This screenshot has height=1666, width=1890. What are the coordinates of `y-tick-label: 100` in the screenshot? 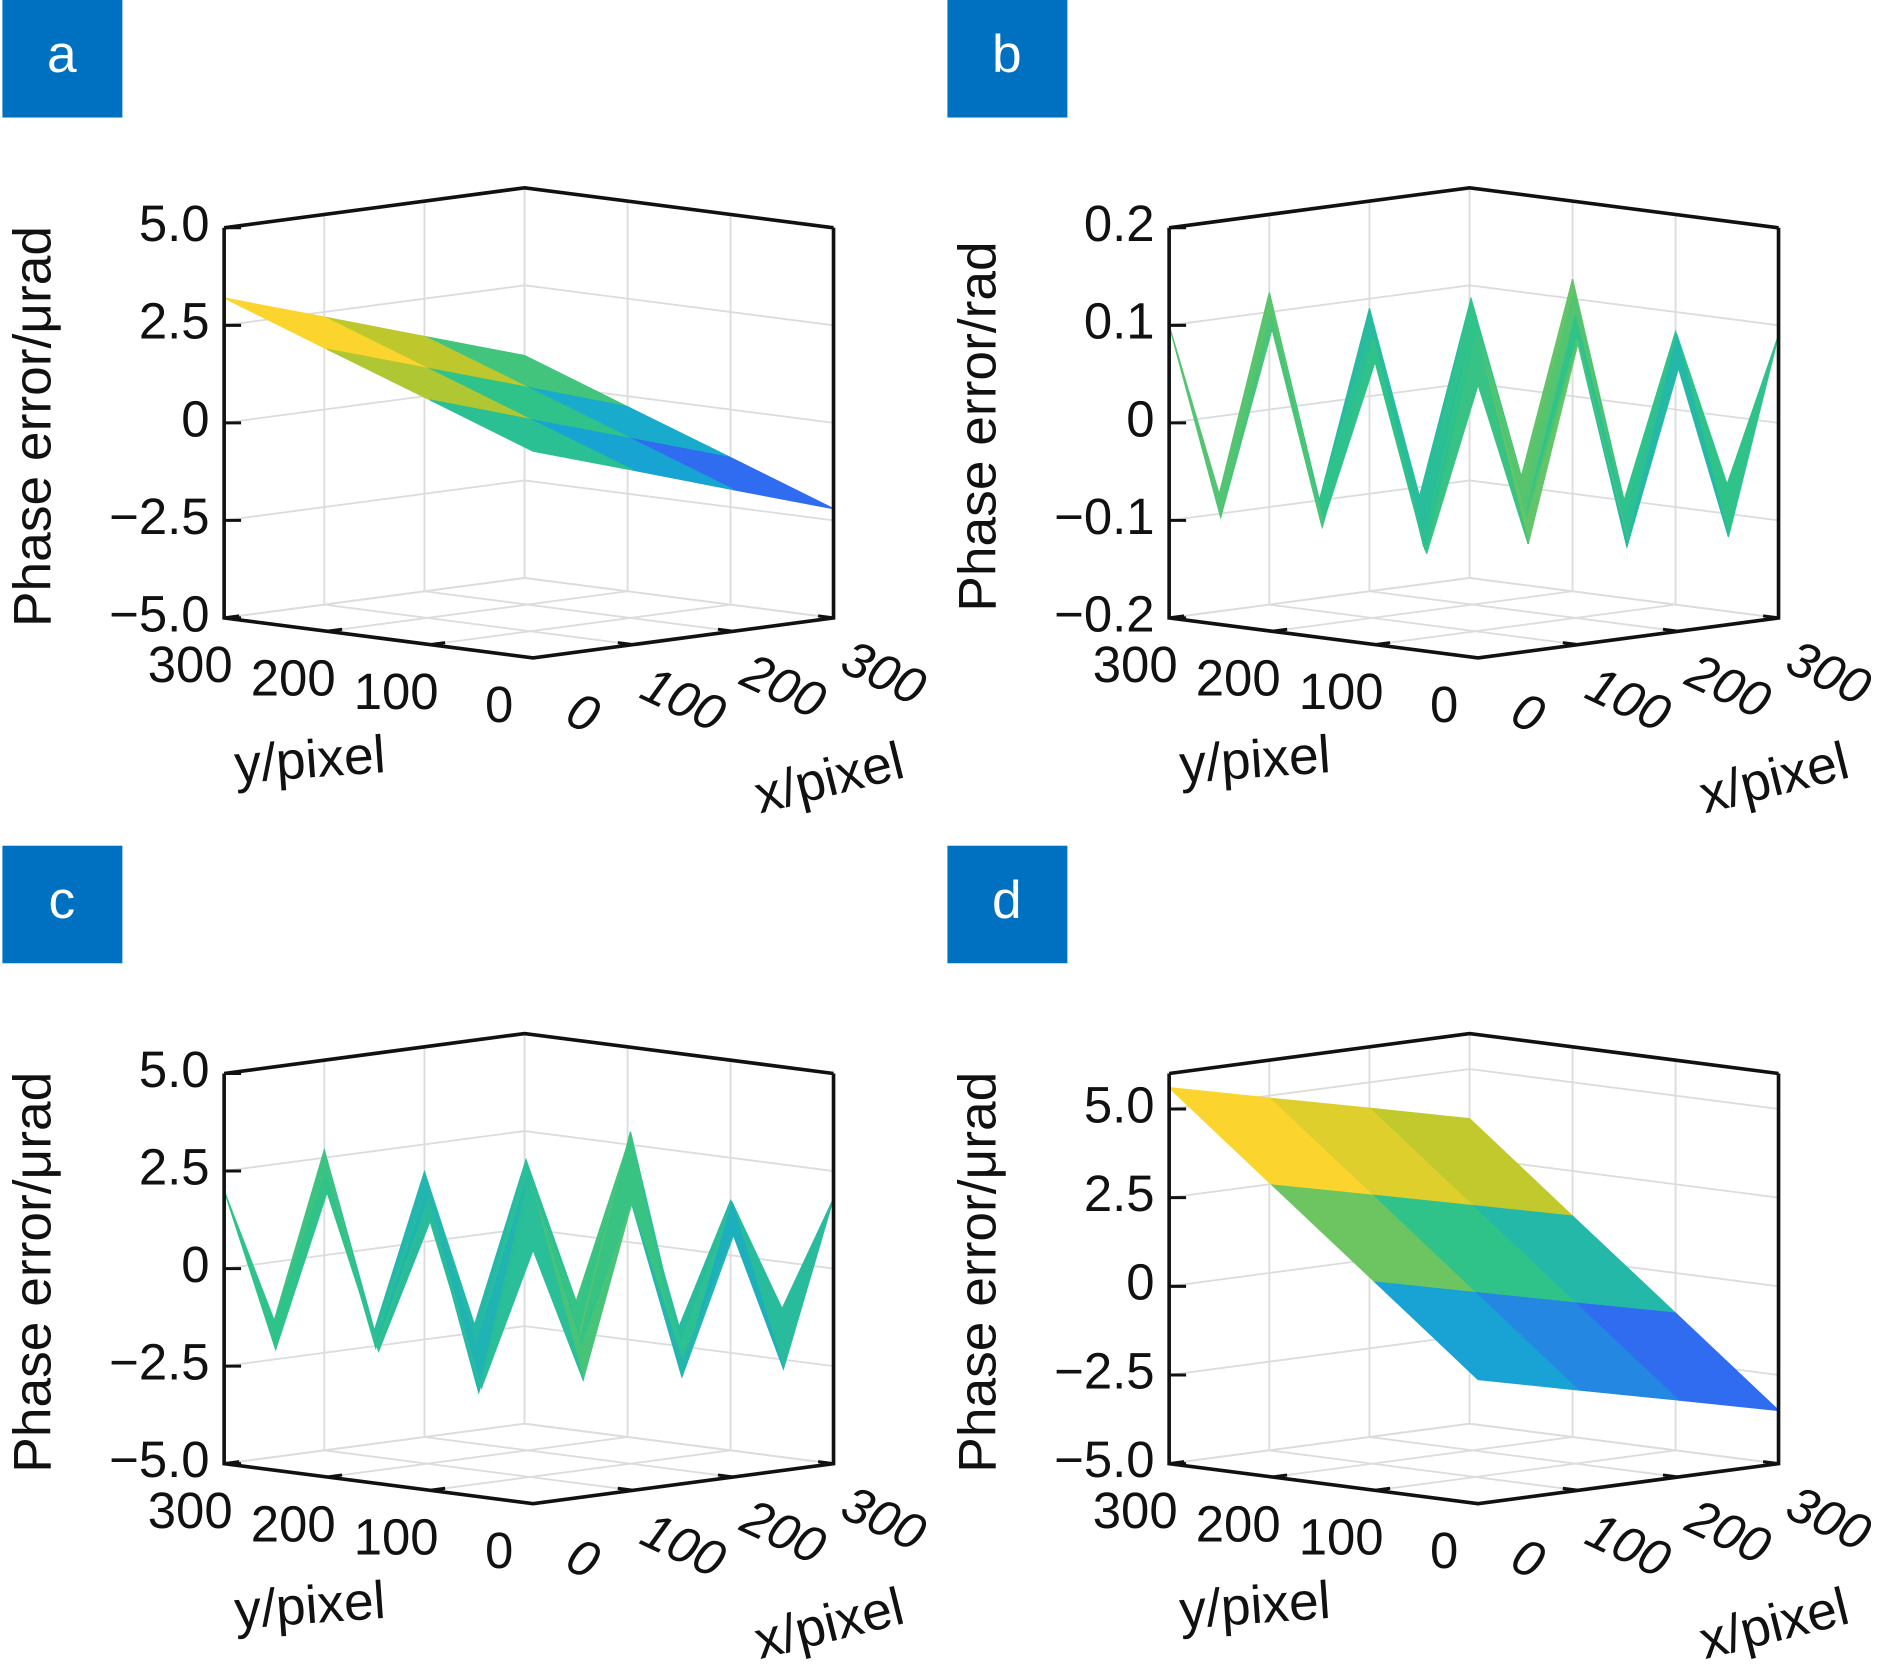 It's located at (1341, 1537).